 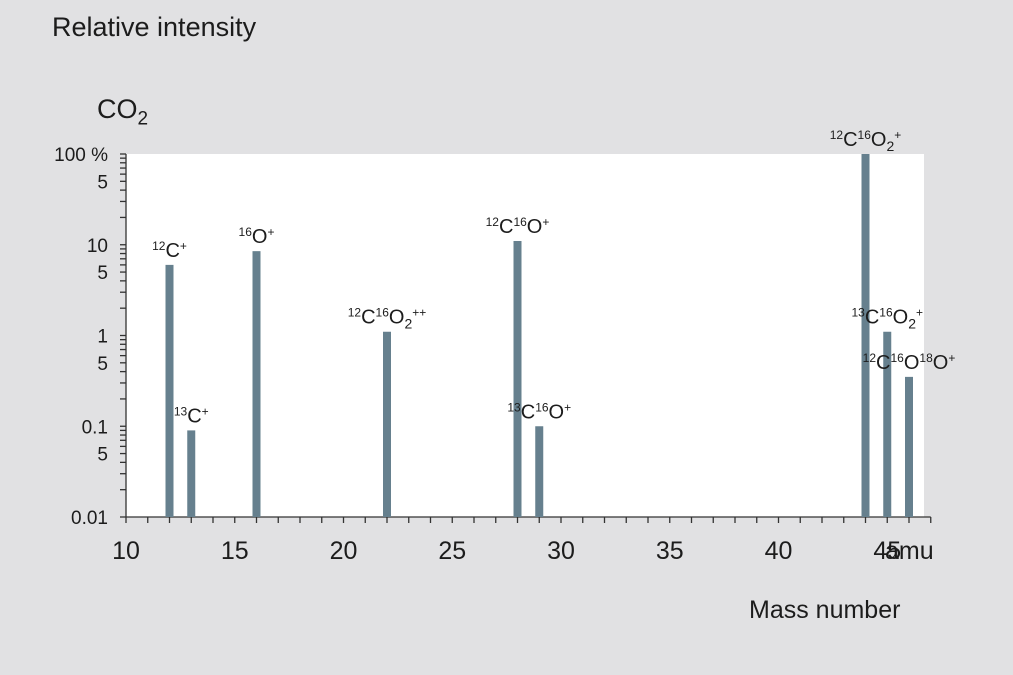 What do you see at coordinates (887, 319) in the screenshot?
I see `bar-label: 13C16O2+` at bounding box center [887, 319].